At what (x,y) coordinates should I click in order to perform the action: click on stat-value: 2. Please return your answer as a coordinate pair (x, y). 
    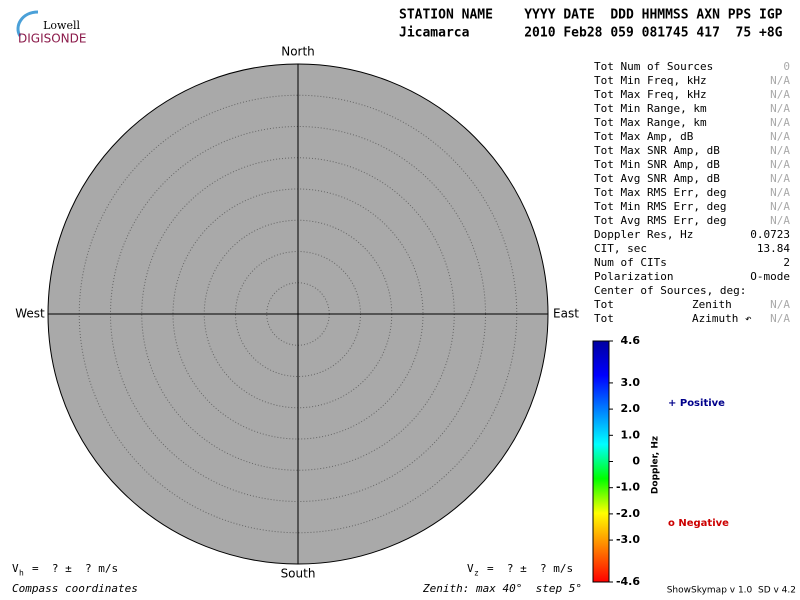
    Looking at the image, I should click on (786, 262).